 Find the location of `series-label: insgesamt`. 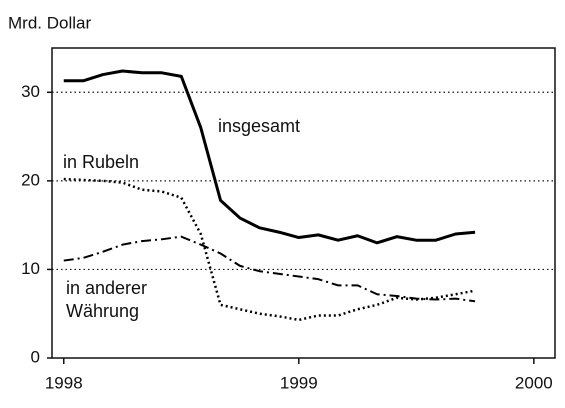

series-label: insgesamt is located at coordinates (259, 126).